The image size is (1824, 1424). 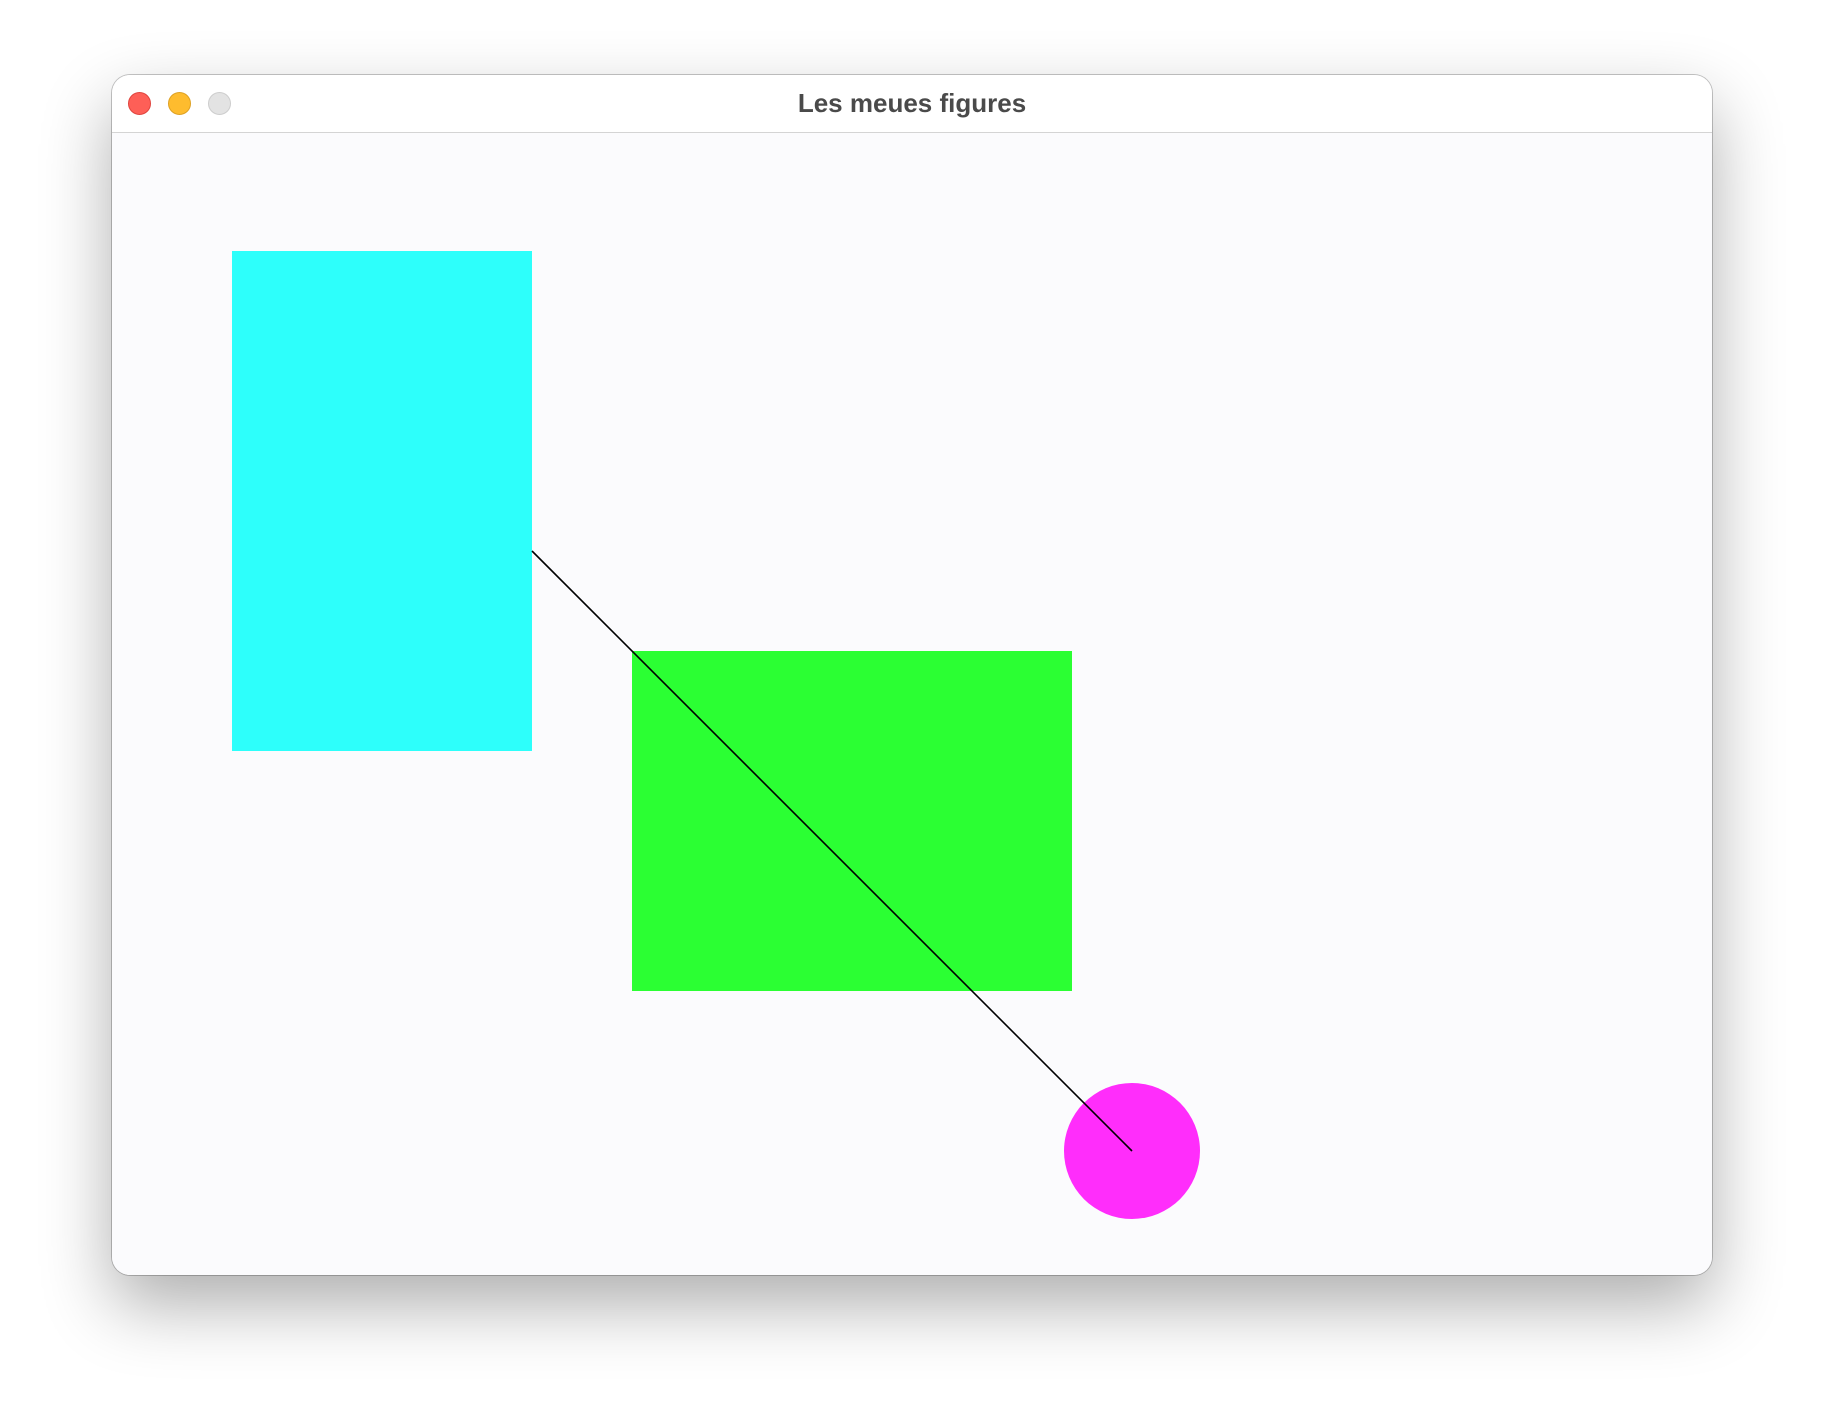 What do you see at coordinates (219, 103) in the screenshot?
I see `zoom-button` at bounding box center [219, 103].